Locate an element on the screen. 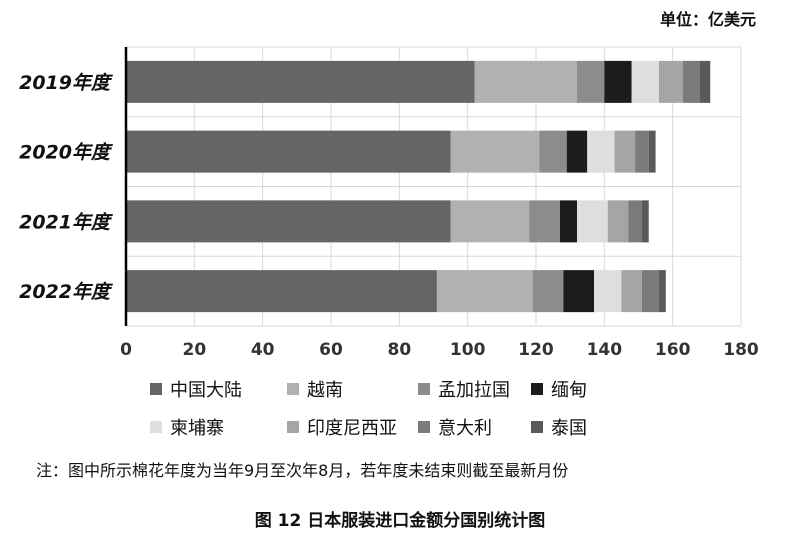  legend-item: 缅甸 is located at coordinates (559, 389).